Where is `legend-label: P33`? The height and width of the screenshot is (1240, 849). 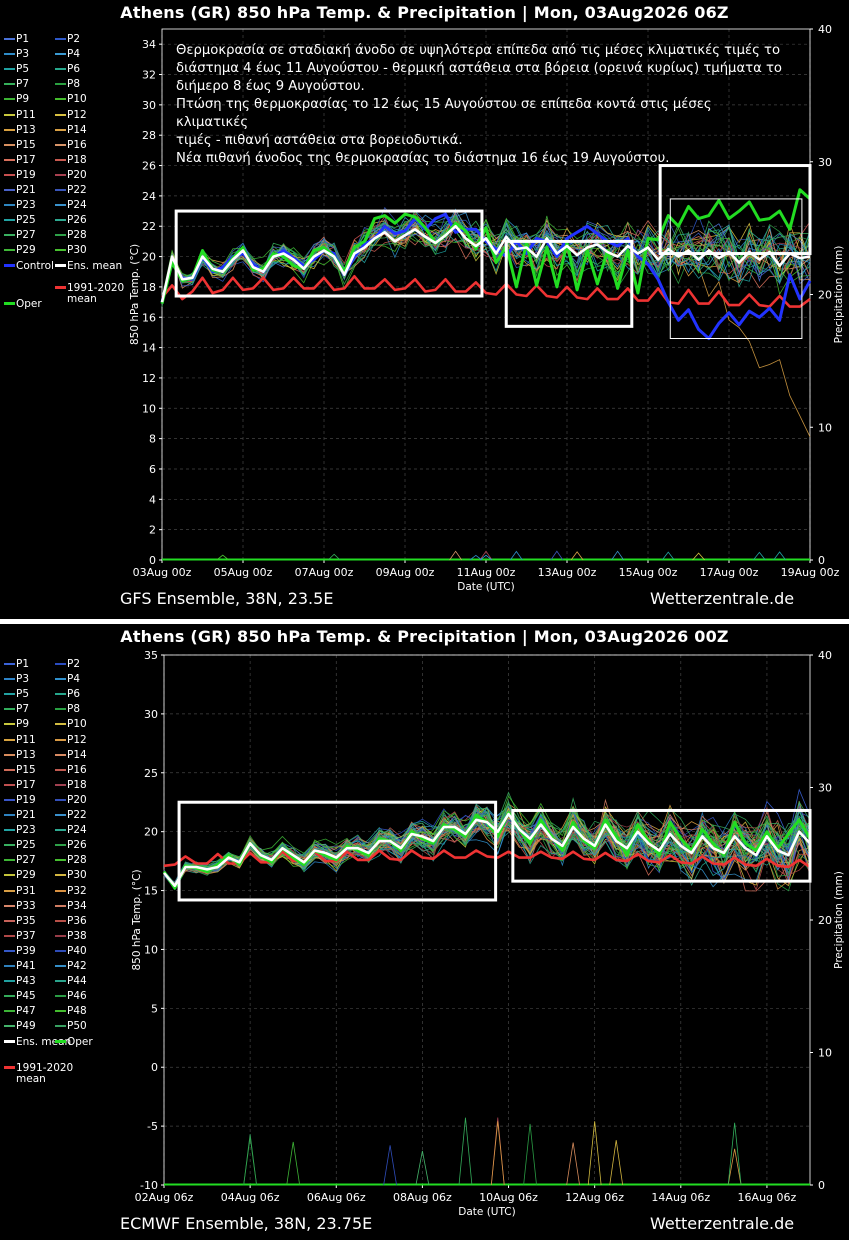 legend-label: P33 is located at coordinates (26, 905).